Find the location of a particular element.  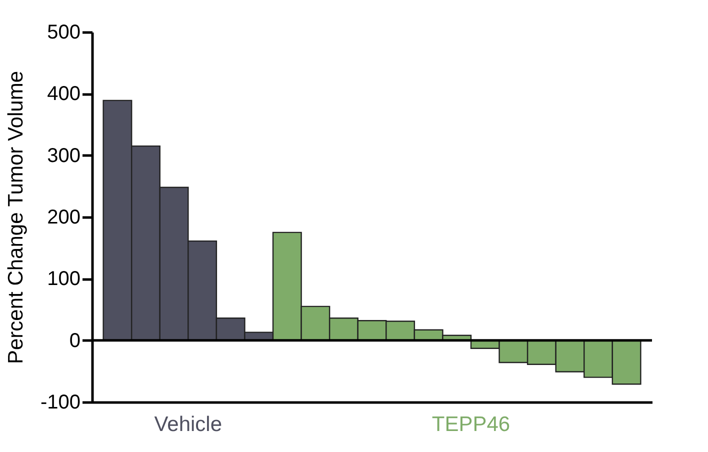

text: TEPP46 is located at coordinates (471, 424).